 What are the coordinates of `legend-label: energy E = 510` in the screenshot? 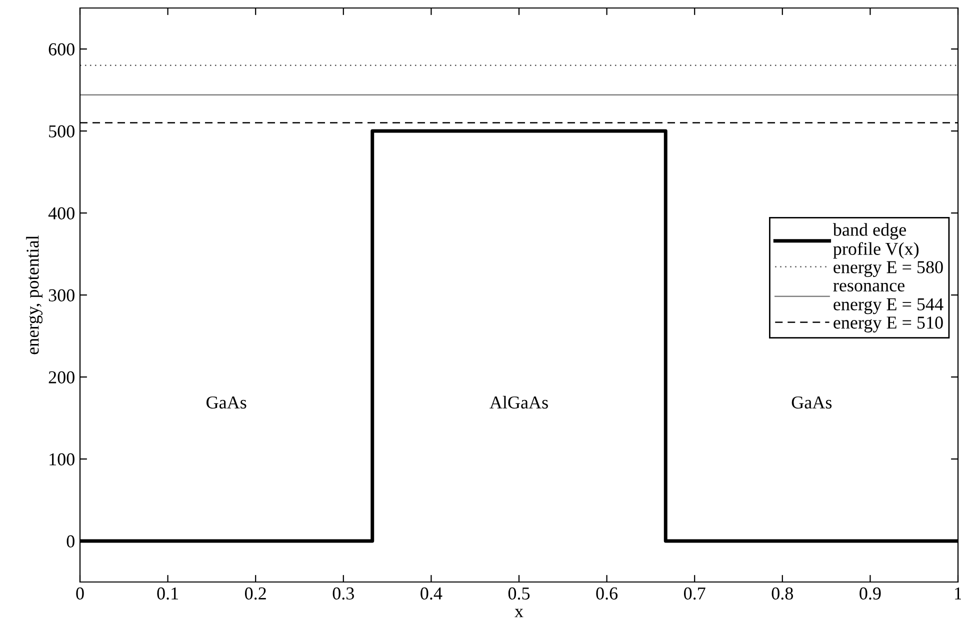 It's located at (888, 324).